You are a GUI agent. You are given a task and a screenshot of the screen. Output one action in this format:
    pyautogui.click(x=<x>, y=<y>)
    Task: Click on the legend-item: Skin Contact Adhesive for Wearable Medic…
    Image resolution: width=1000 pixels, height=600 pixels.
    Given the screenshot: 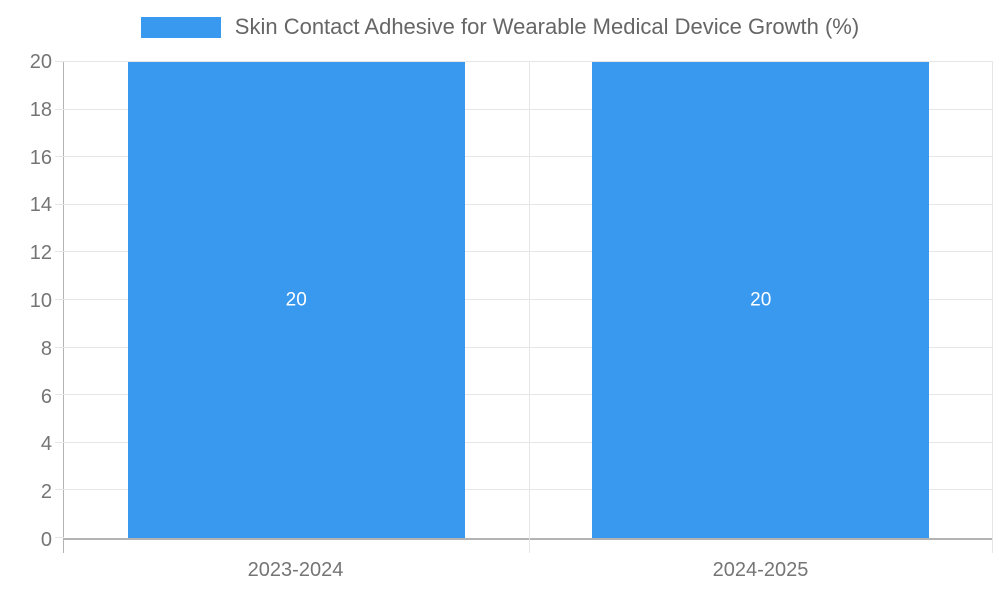 What is the action you would take?
    pyautogui.click(x=500, y=27)
    